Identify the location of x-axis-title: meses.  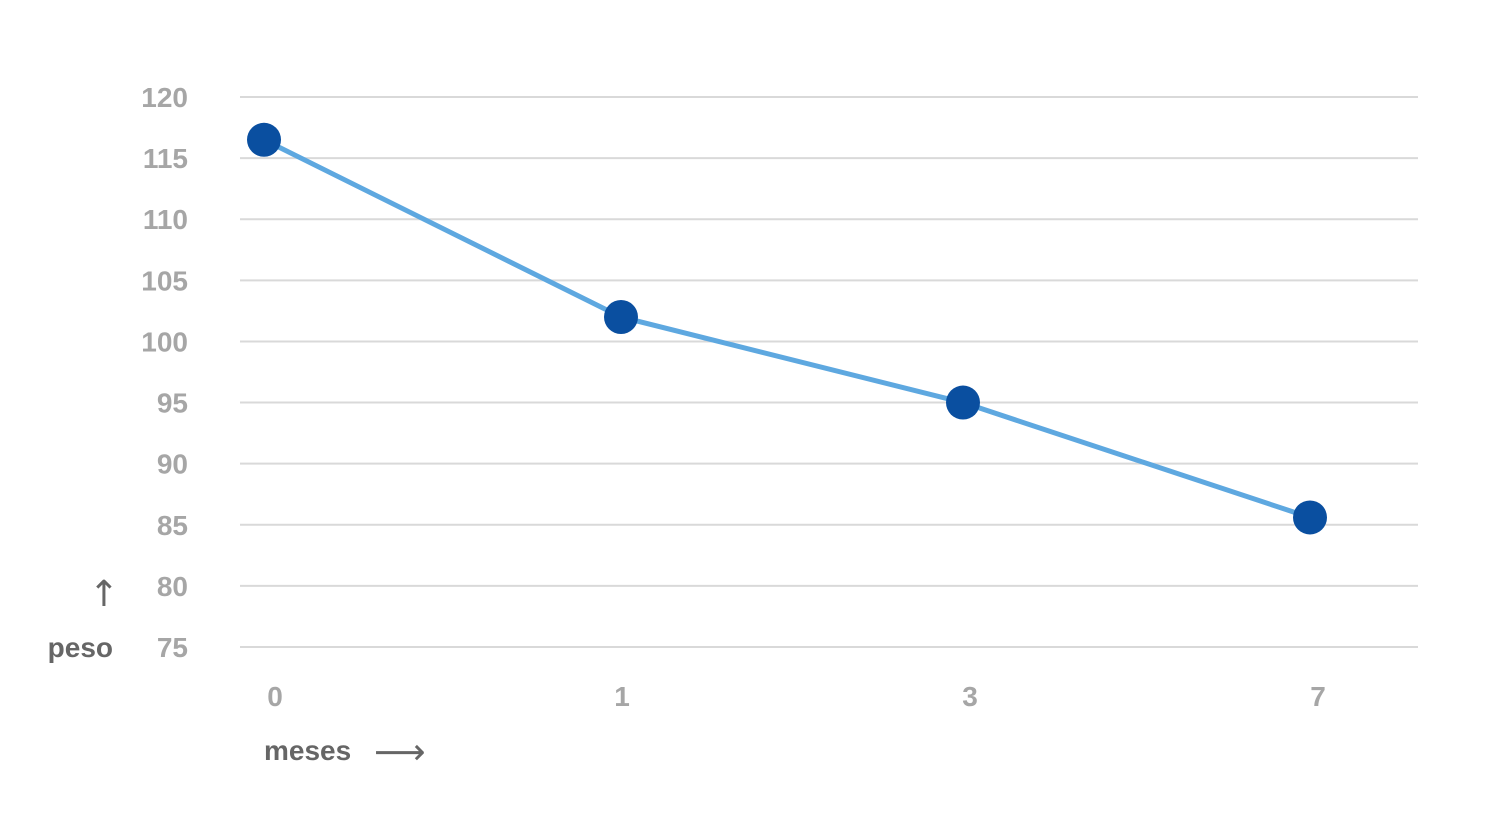
(307, 750).